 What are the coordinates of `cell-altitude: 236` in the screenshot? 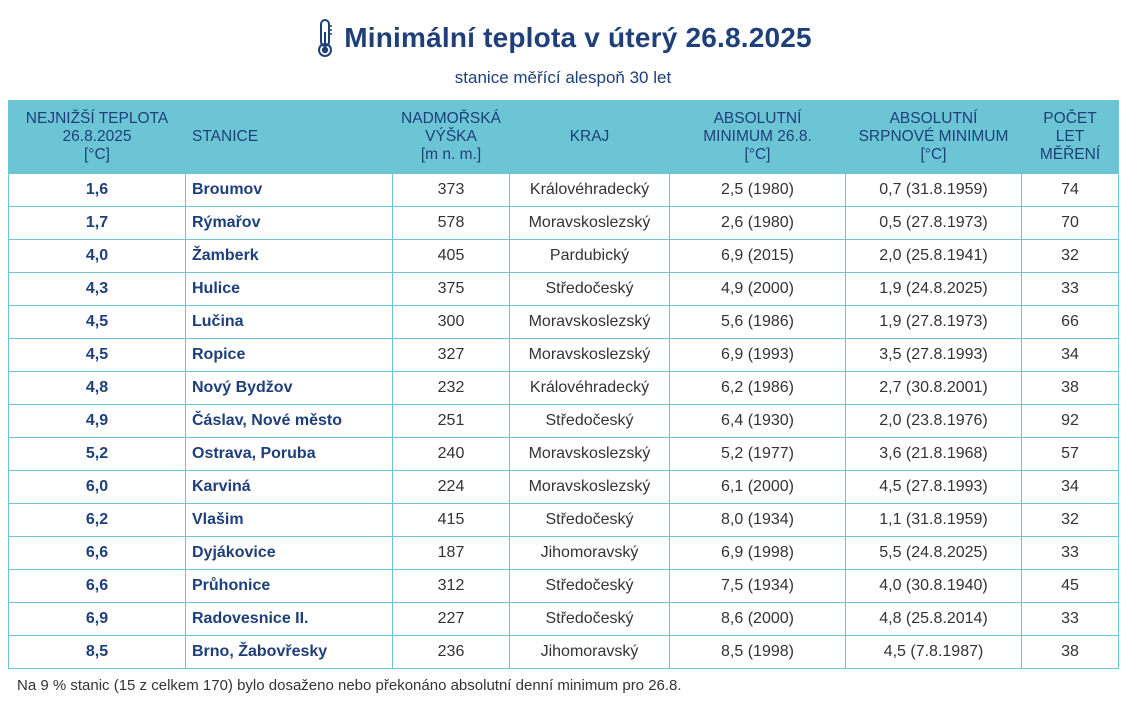 It's located at (451, 652).